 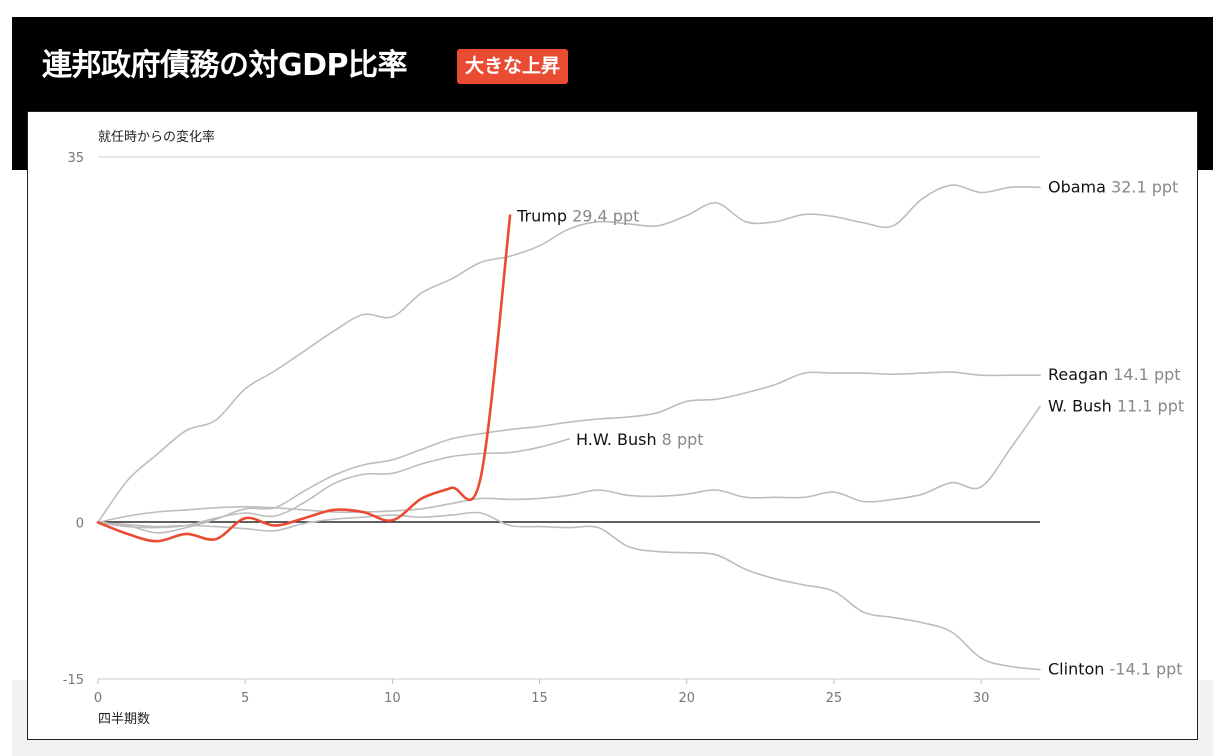 I want to click on y-tick-labels: 35 0 -15, so click(x=73, y=419).